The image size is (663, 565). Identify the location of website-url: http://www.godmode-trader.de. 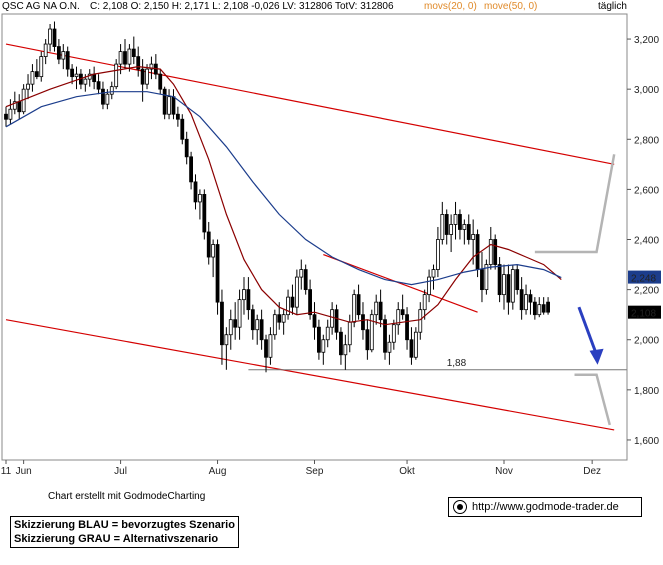
(545, 507).